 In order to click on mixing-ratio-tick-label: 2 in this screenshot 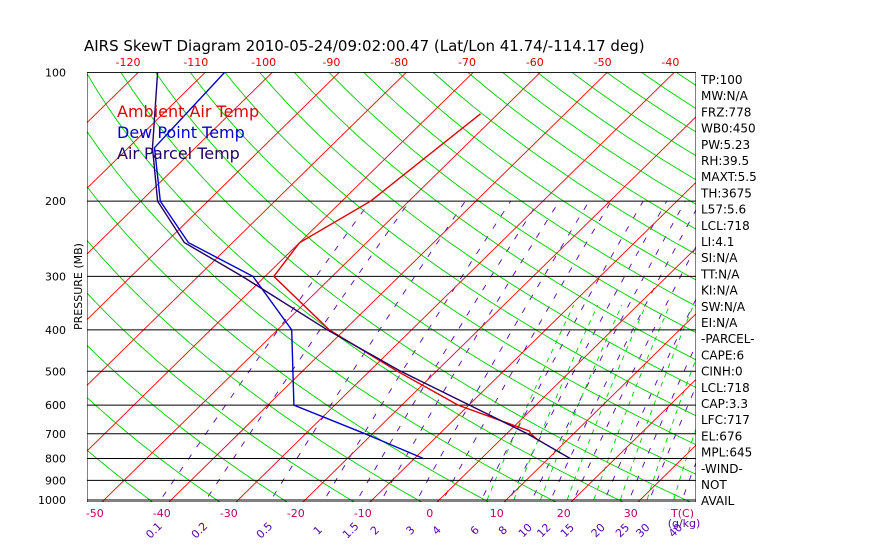, I will do `click(375, 530)`.